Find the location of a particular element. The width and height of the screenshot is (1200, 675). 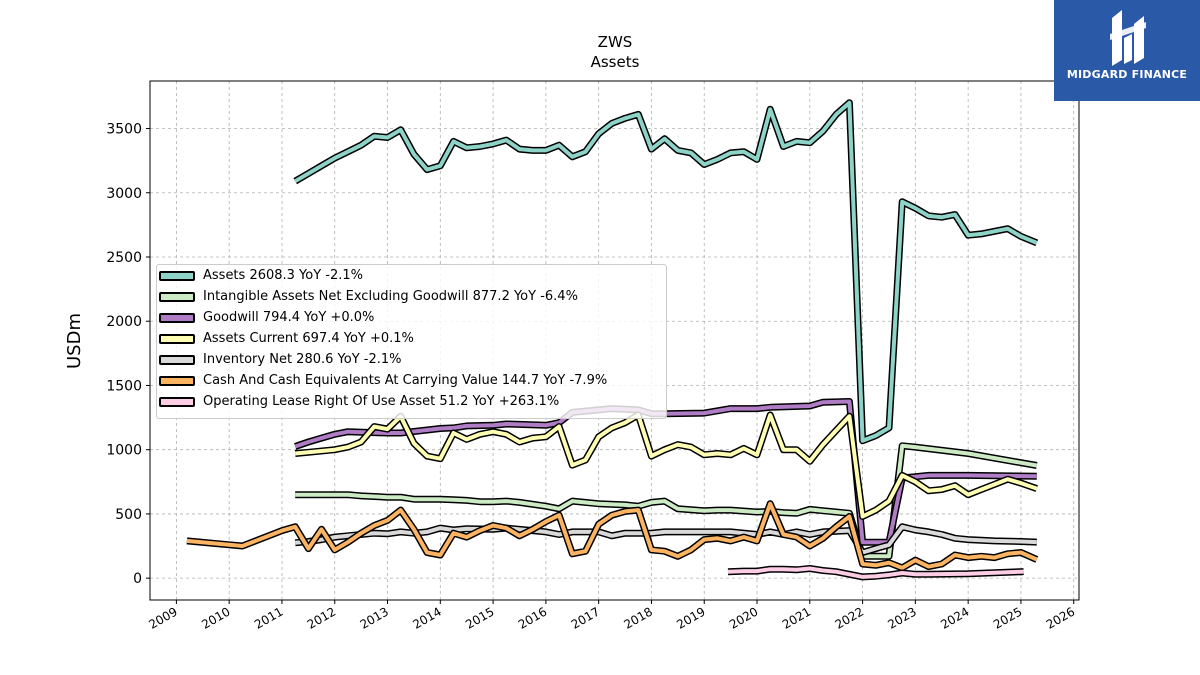

y-tick-label: 0 is located at coordinates (137, 579).